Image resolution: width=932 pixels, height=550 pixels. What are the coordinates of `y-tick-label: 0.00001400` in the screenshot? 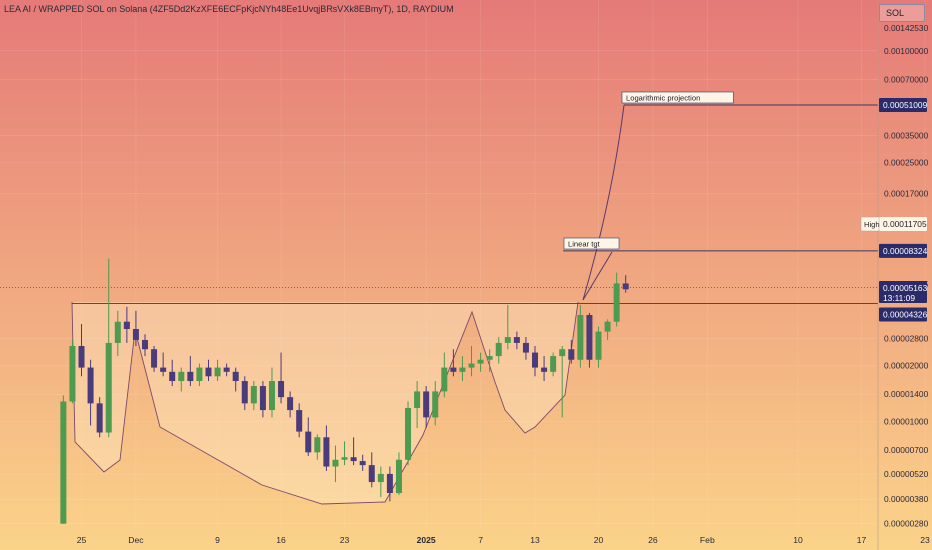 It's located at (906, 394).